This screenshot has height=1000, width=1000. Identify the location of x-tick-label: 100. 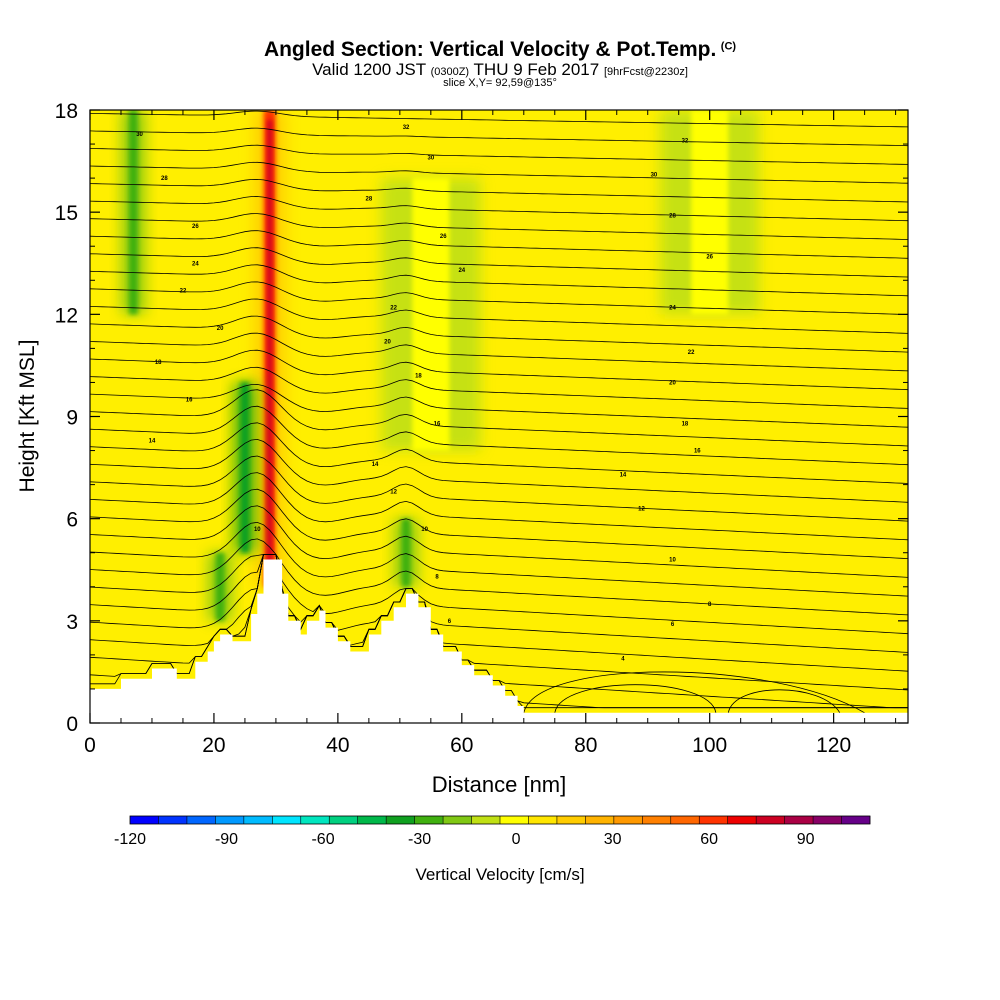
(709, 745).